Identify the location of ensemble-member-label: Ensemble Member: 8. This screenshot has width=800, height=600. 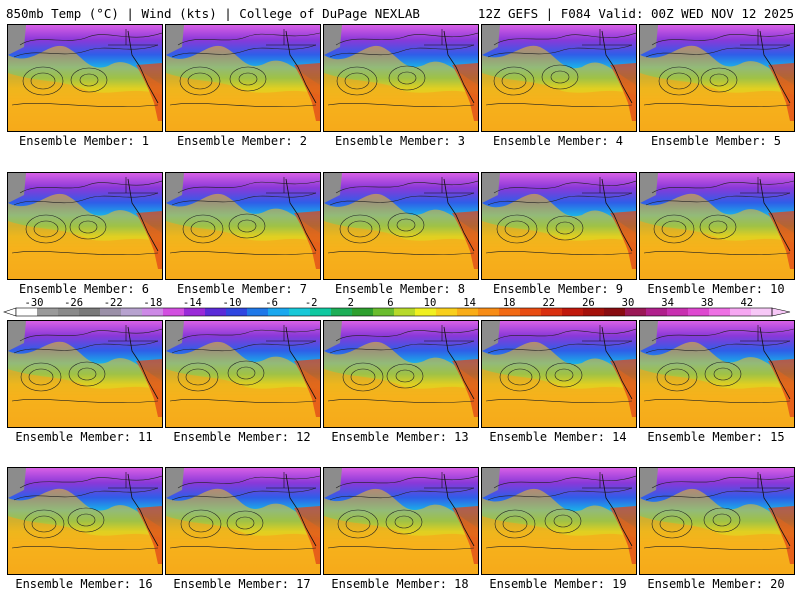
(400, 289).